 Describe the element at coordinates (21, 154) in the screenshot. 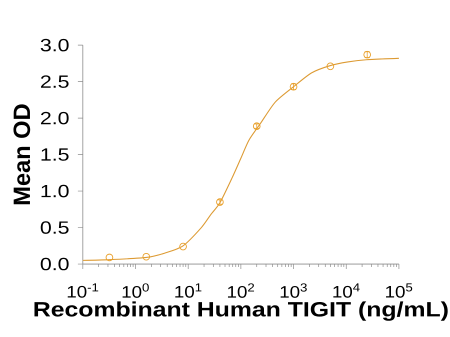

I see `y-axis-title: Mean OD` at that location.